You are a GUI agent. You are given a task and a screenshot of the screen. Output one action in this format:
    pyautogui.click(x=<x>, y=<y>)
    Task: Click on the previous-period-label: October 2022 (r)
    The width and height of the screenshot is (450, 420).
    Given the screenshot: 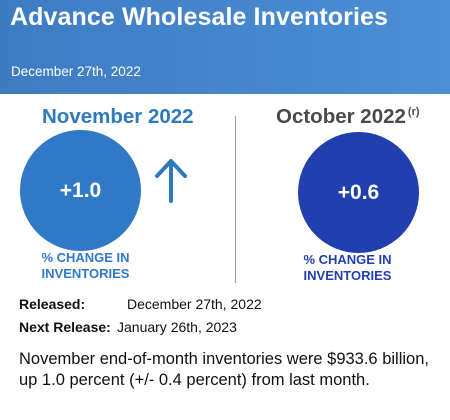 What is the action you would take?
    pyautogui.click(x=348, y=117)
    